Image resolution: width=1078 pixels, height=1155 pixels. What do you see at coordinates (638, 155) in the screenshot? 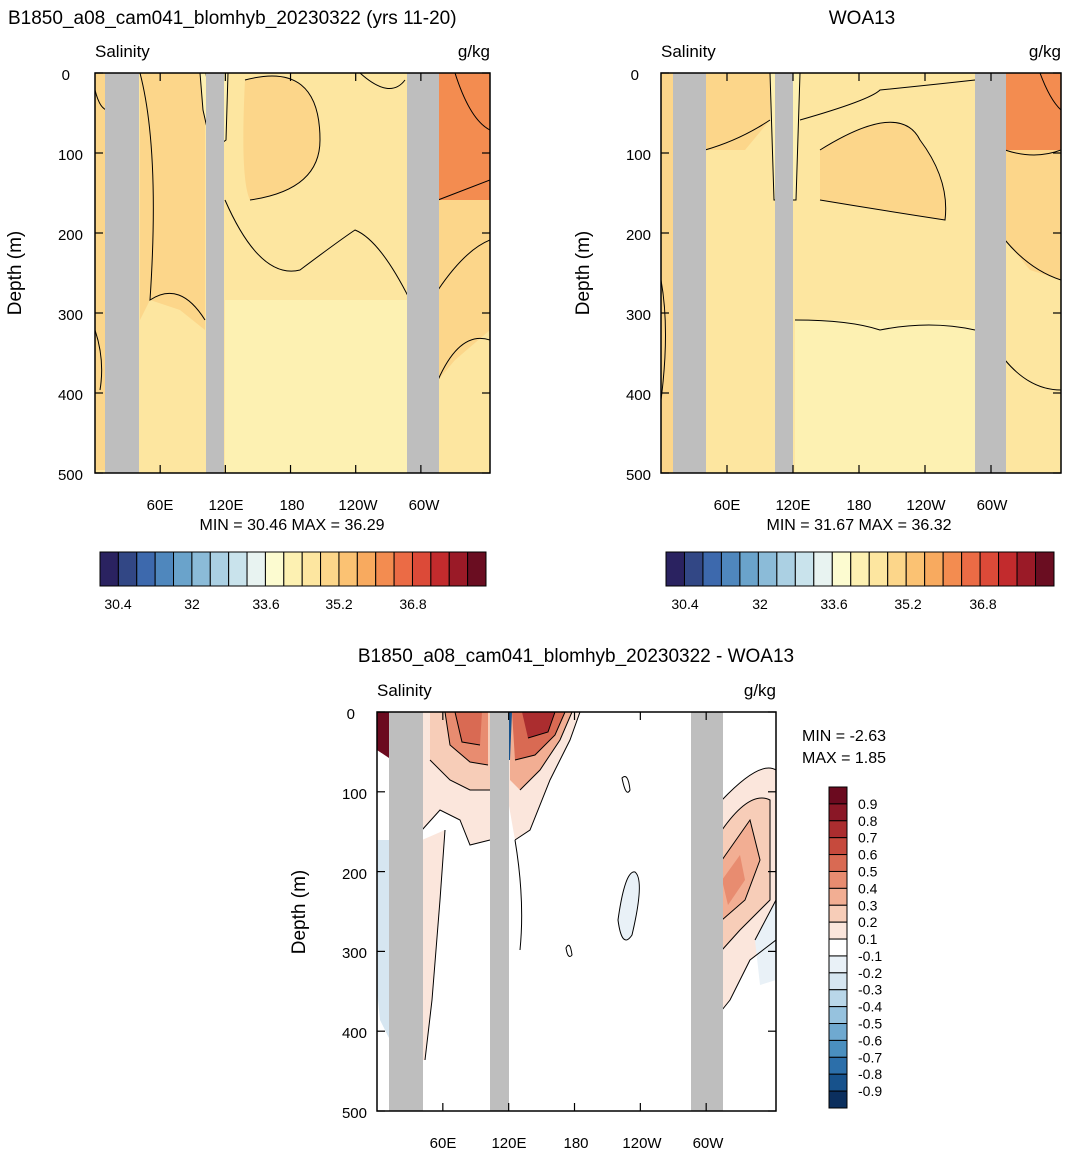
I see `ytick-label: 100` at bounding box center [638, 155].